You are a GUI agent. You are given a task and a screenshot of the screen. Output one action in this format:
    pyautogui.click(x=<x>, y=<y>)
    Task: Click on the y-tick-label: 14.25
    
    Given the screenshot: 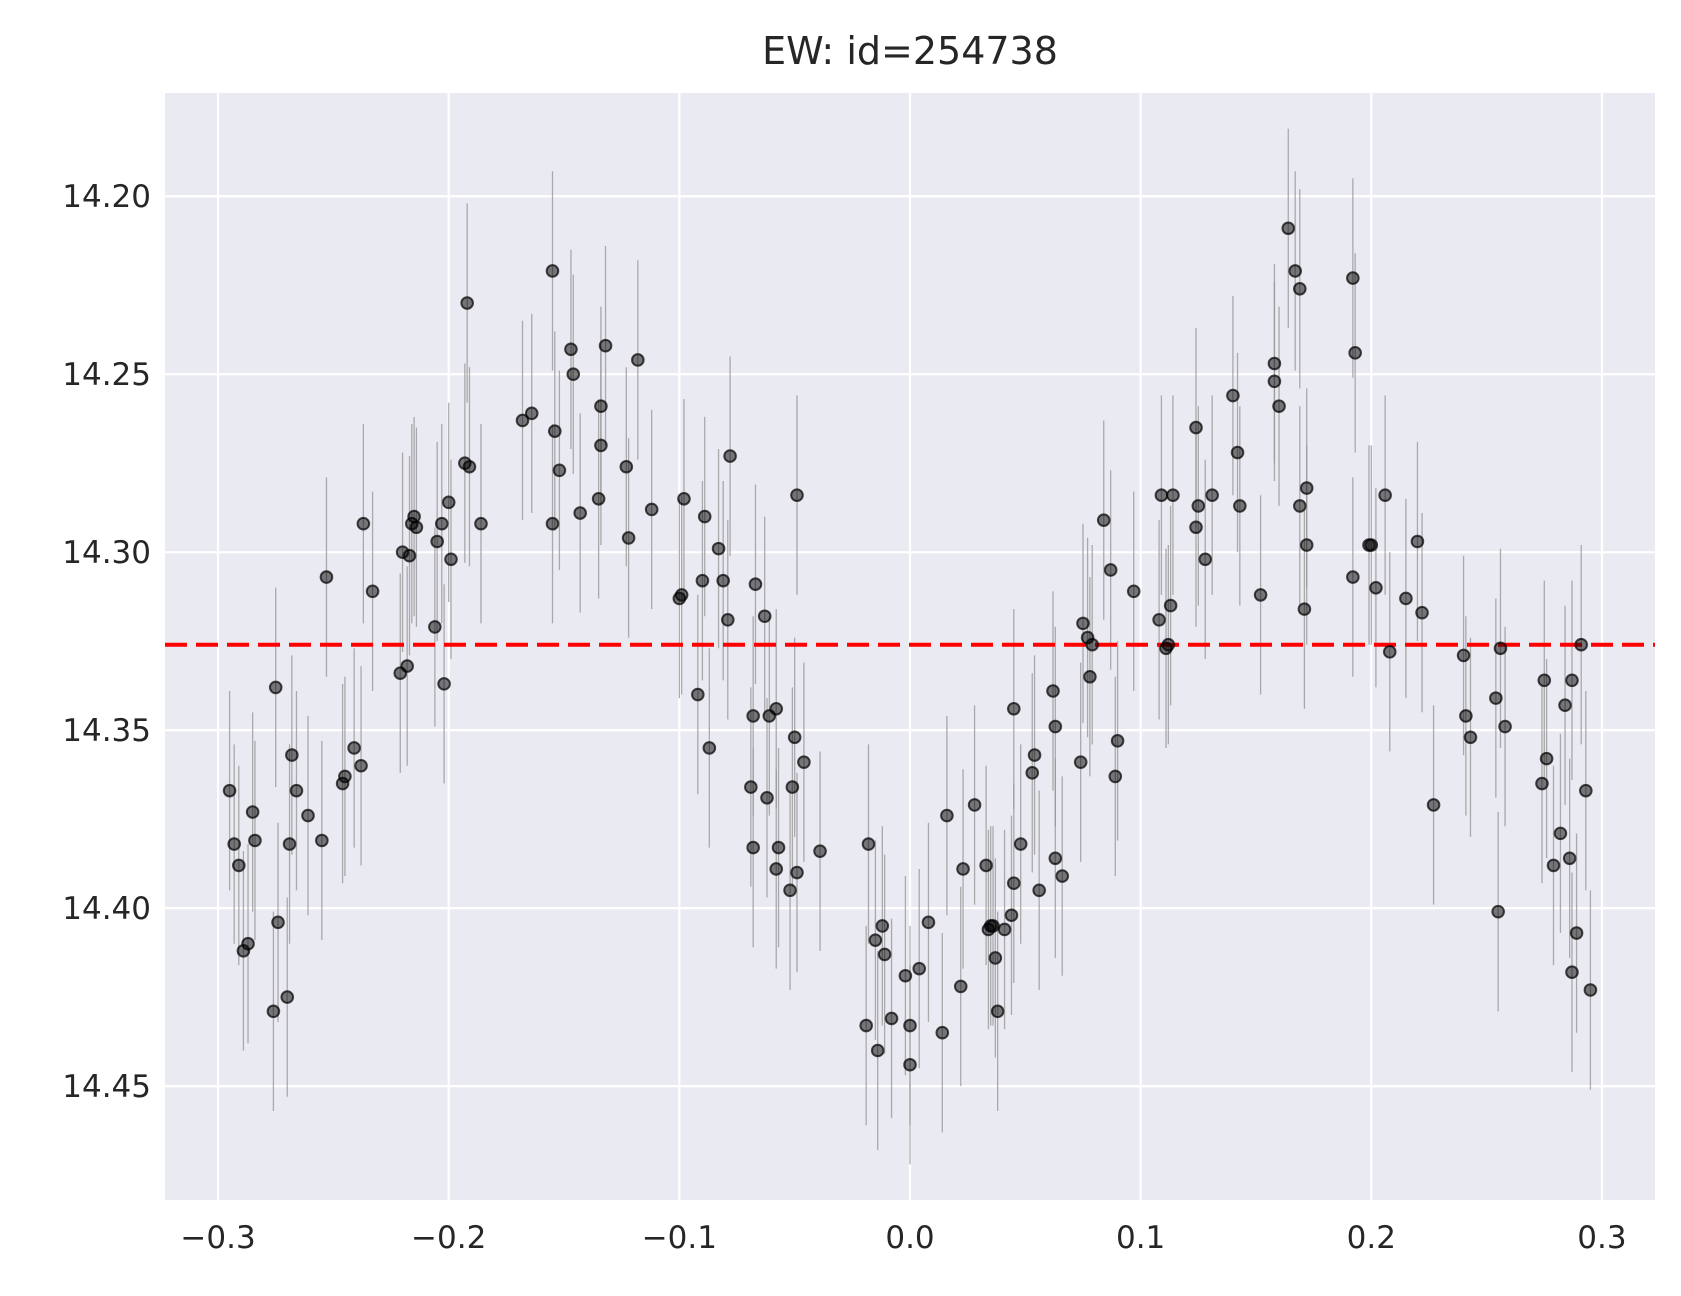 What is the action you would take?
    pyautogui.click(x=106, y=375)
    